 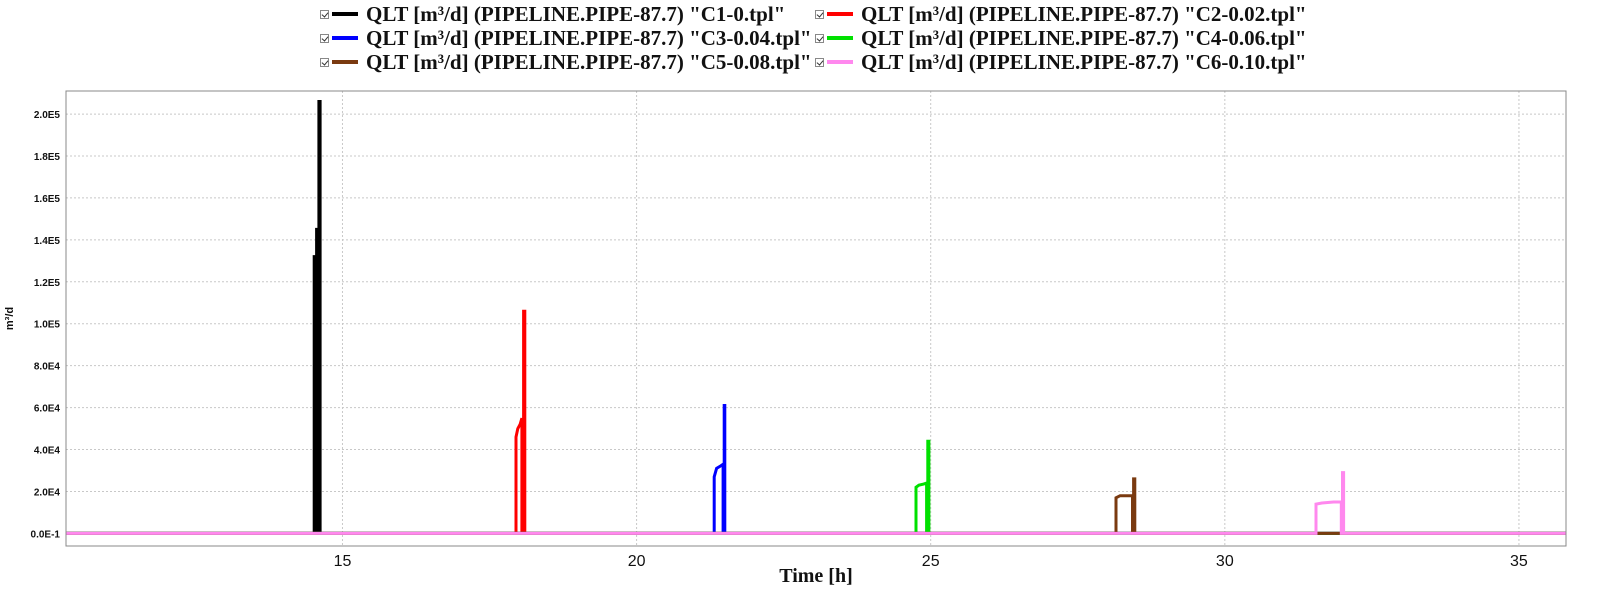 I want to click on x-tick-label: 25, so click(x=931, y=561).